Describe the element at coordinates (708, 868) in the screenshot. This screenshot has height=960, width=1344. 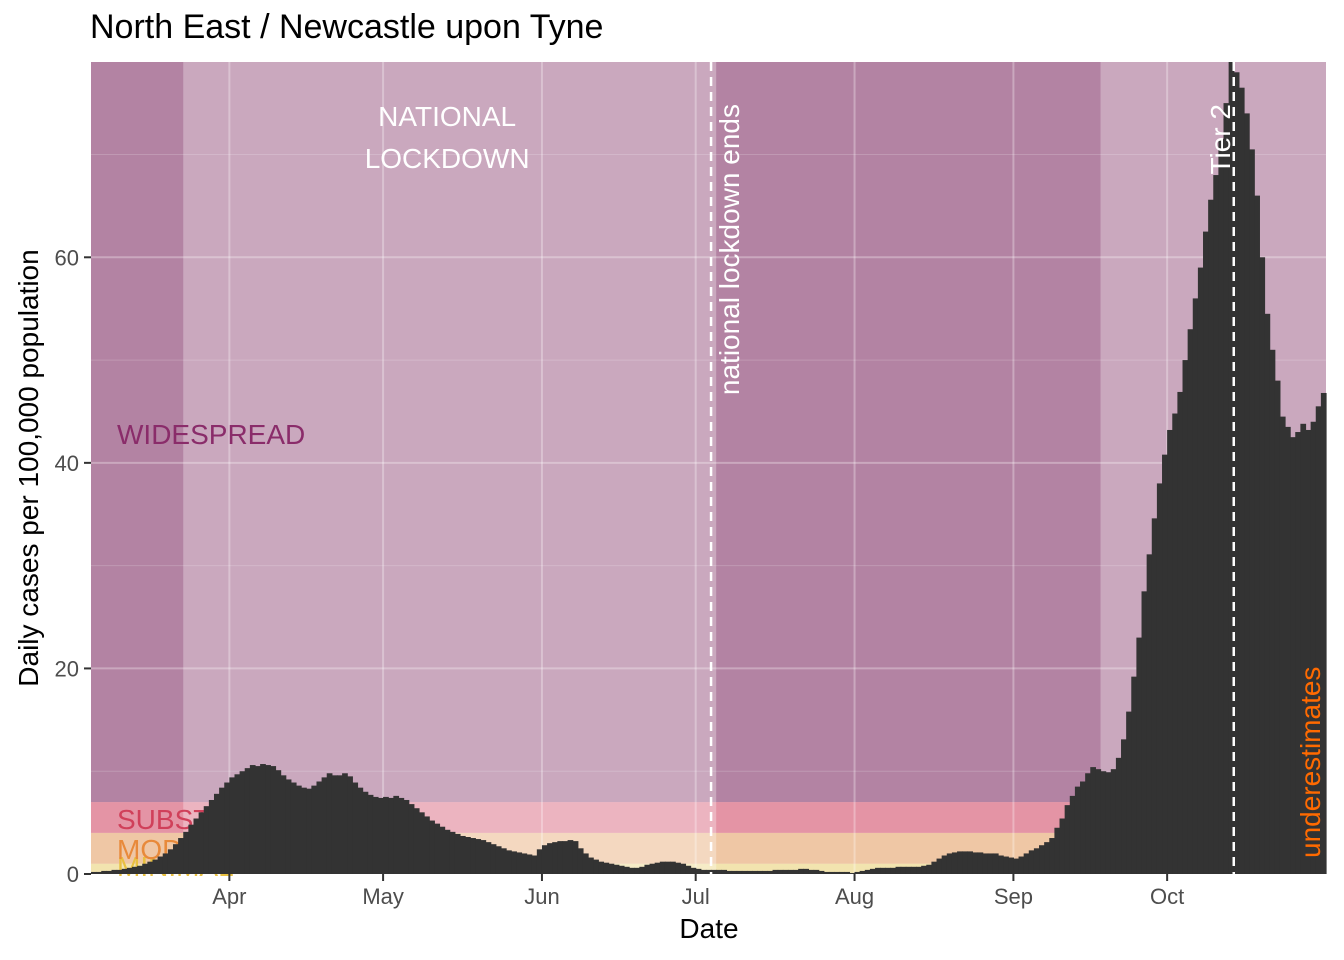
I see `level-band-minimal` at that location.